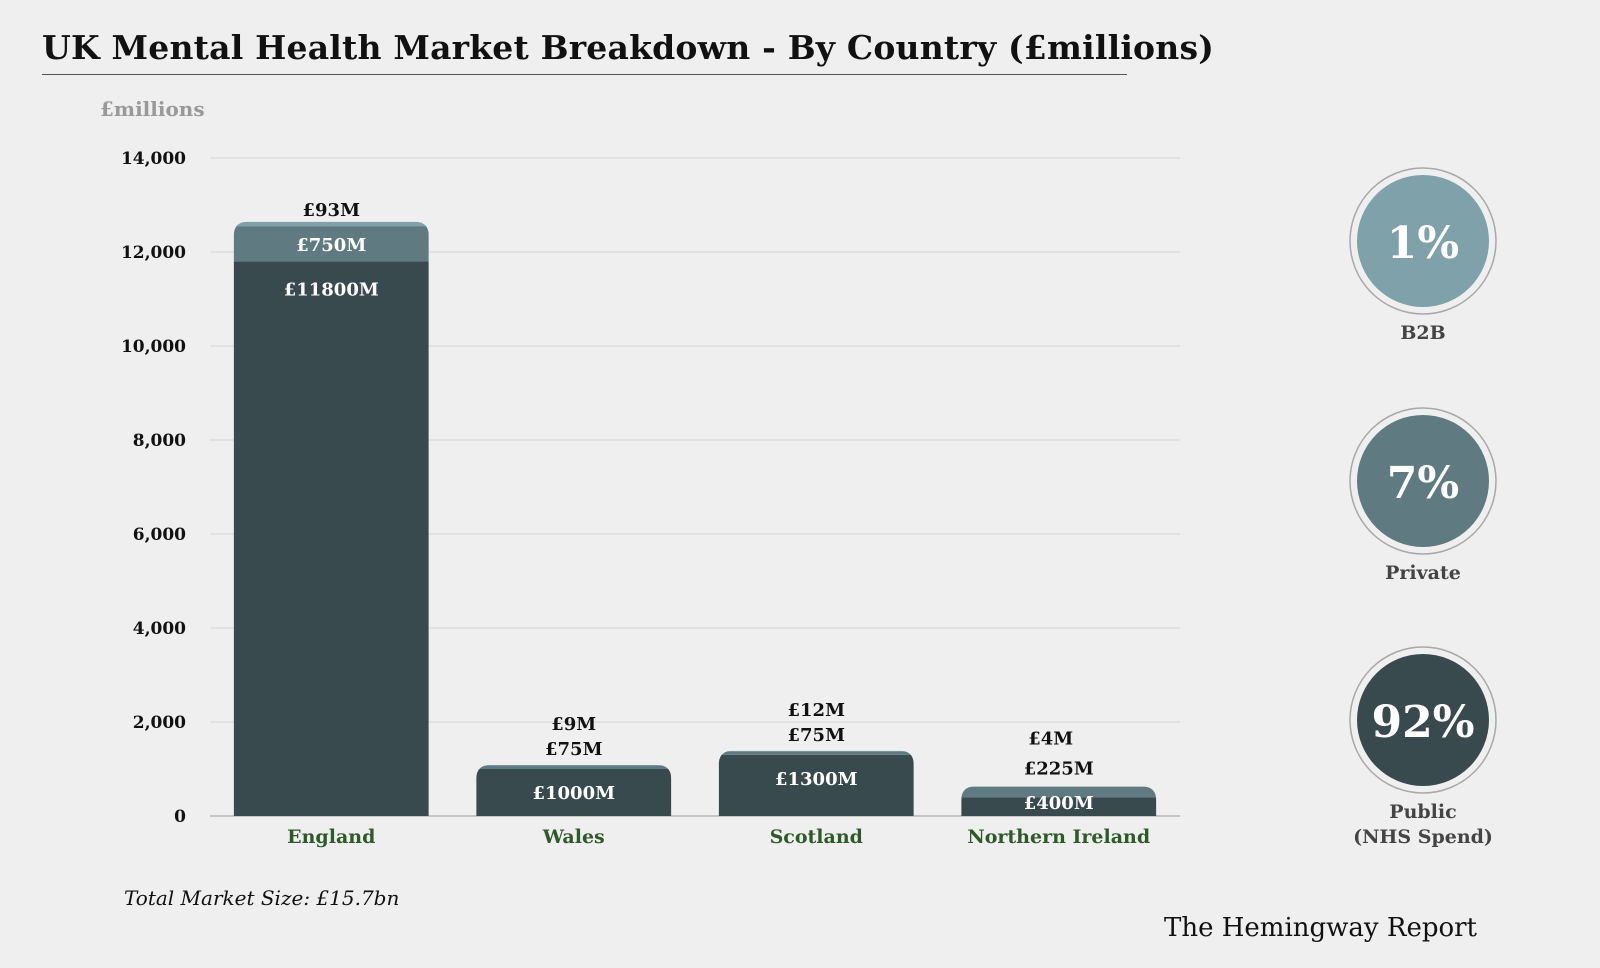  I want to click on title-underline, so click(584, 74).